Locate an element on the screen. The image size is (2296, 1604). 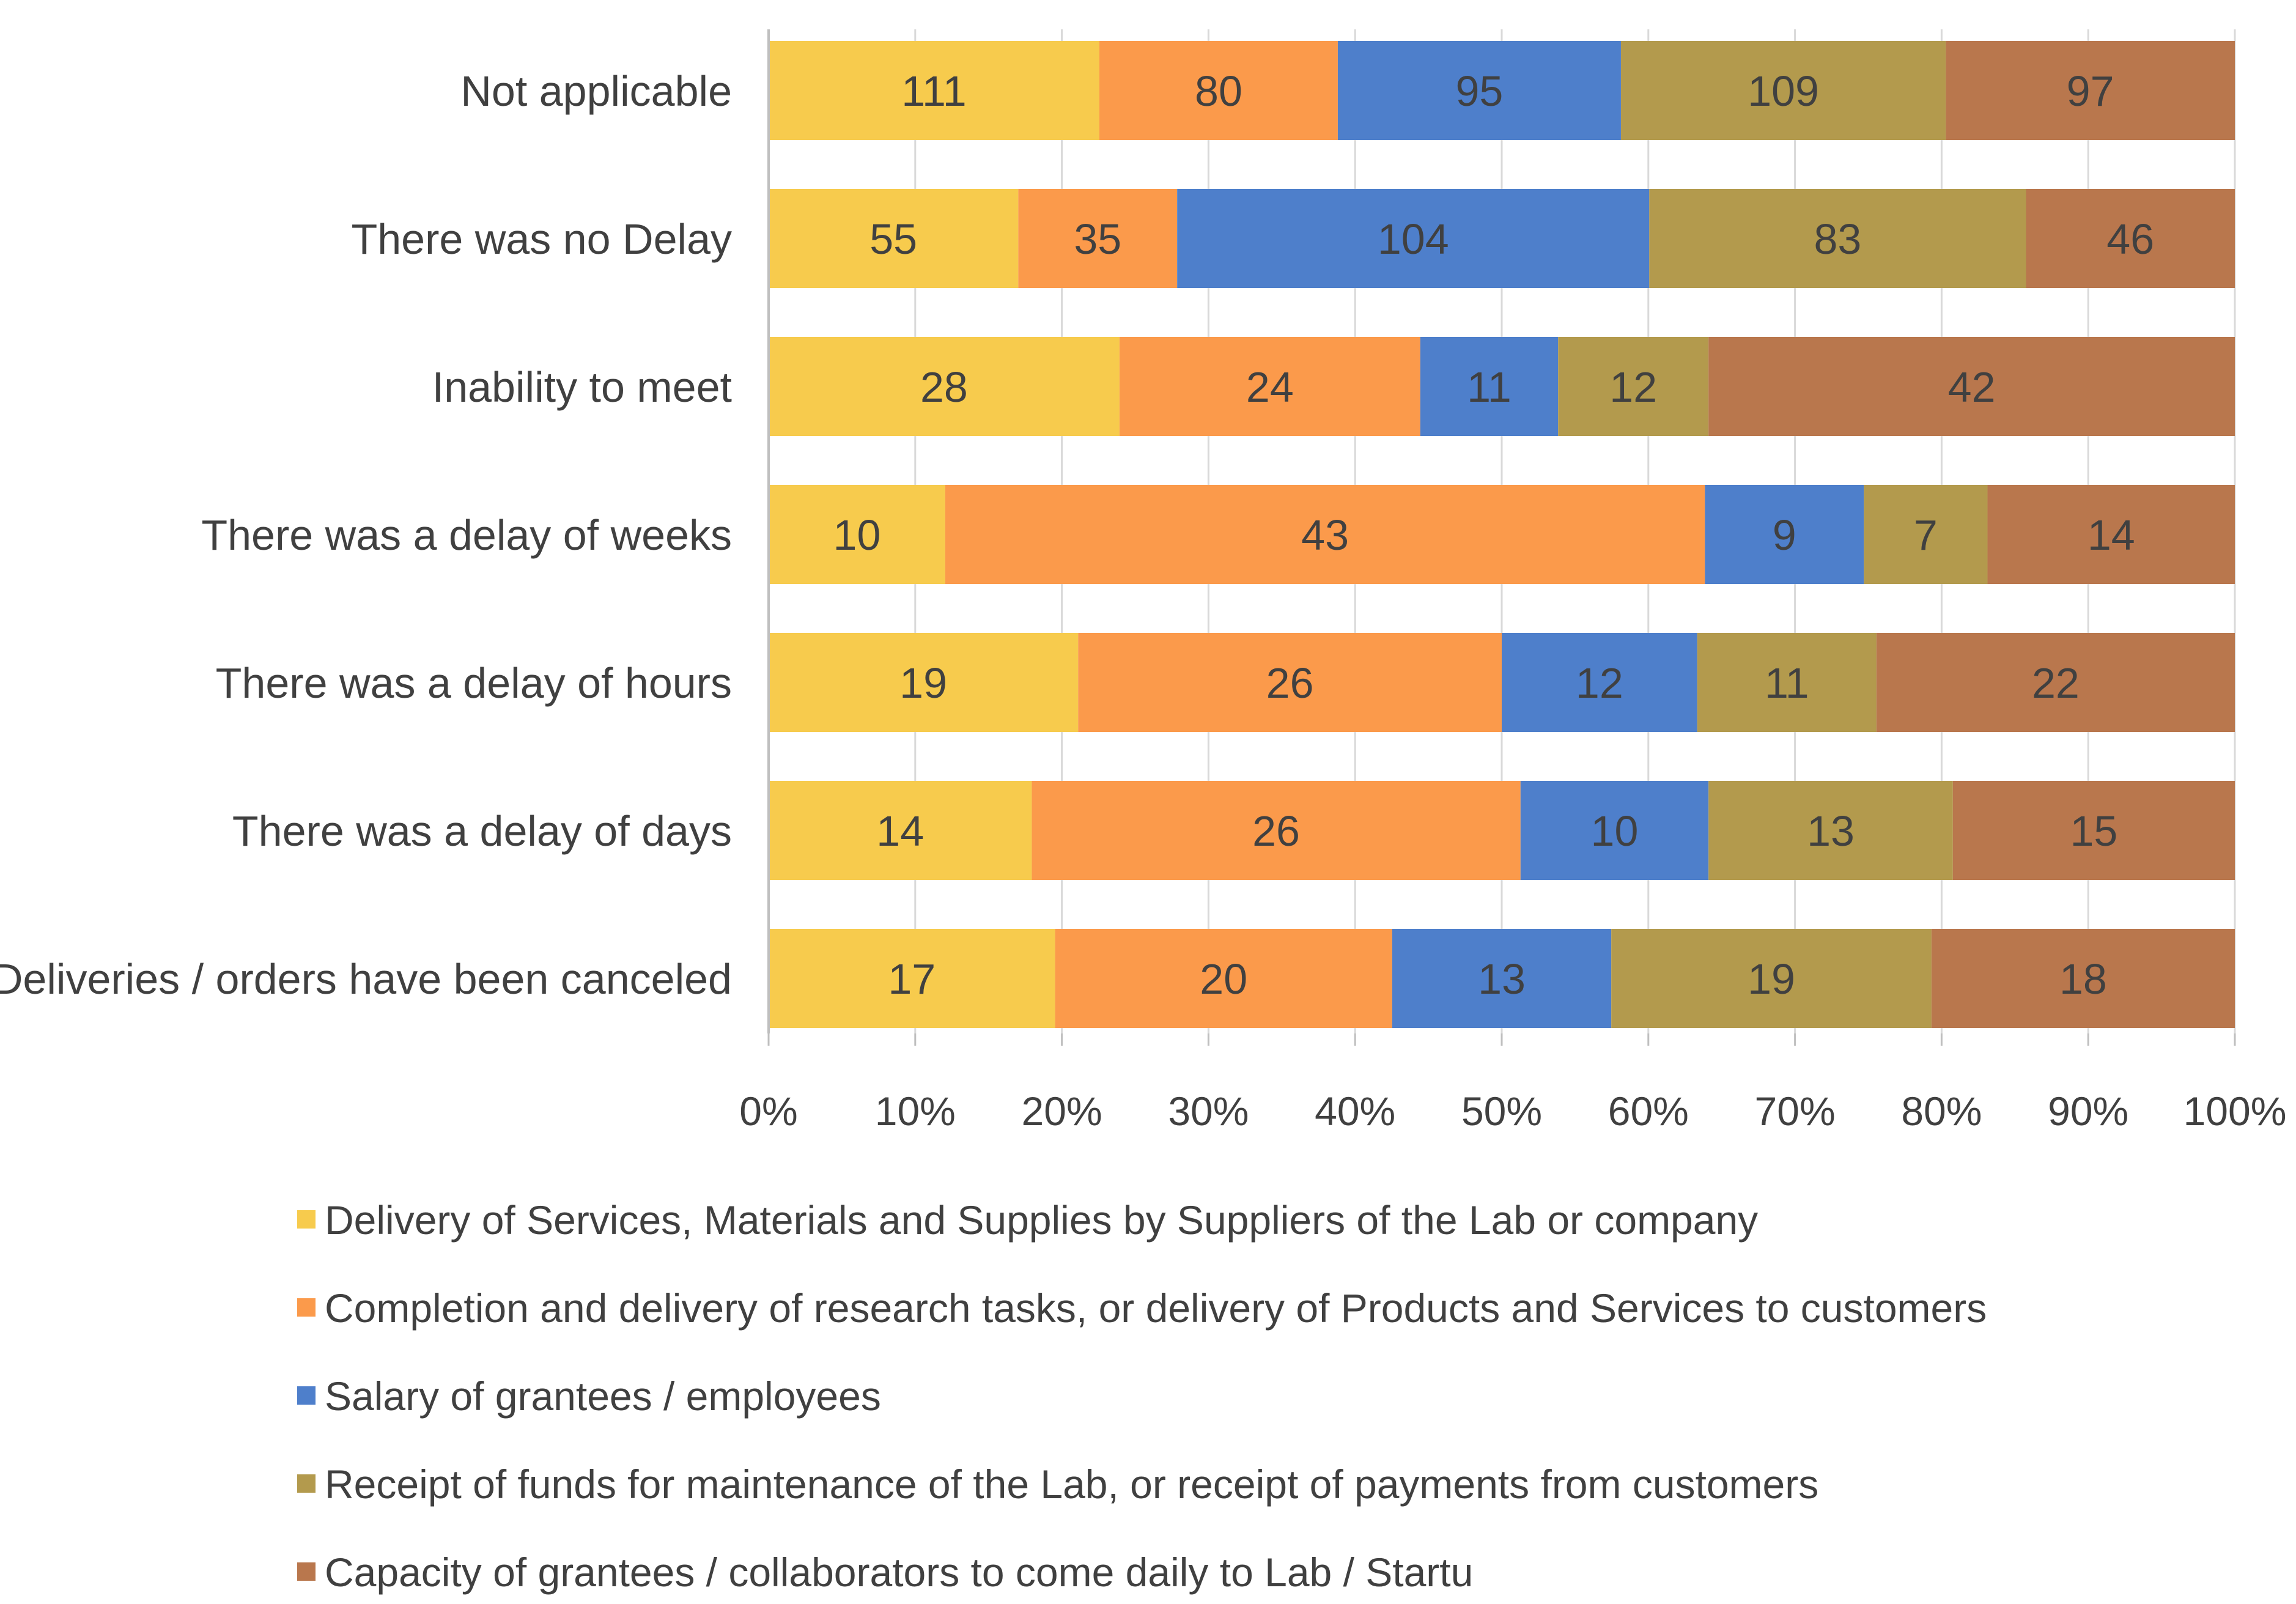
data-label: 97 is located at coordinates (2090, 91).